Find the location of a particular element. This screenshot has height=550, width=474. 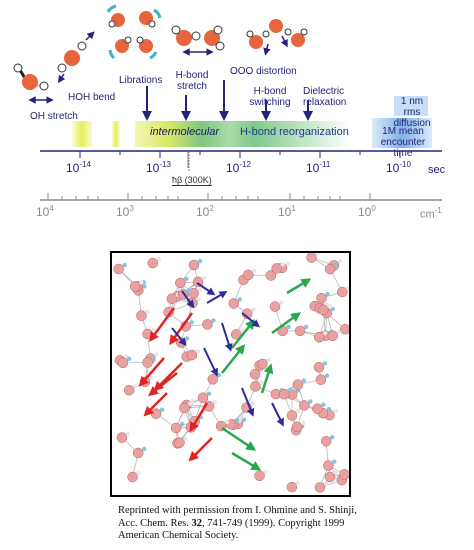

label-dielectric-line2: relaxation is located at coordinates (325, 102).